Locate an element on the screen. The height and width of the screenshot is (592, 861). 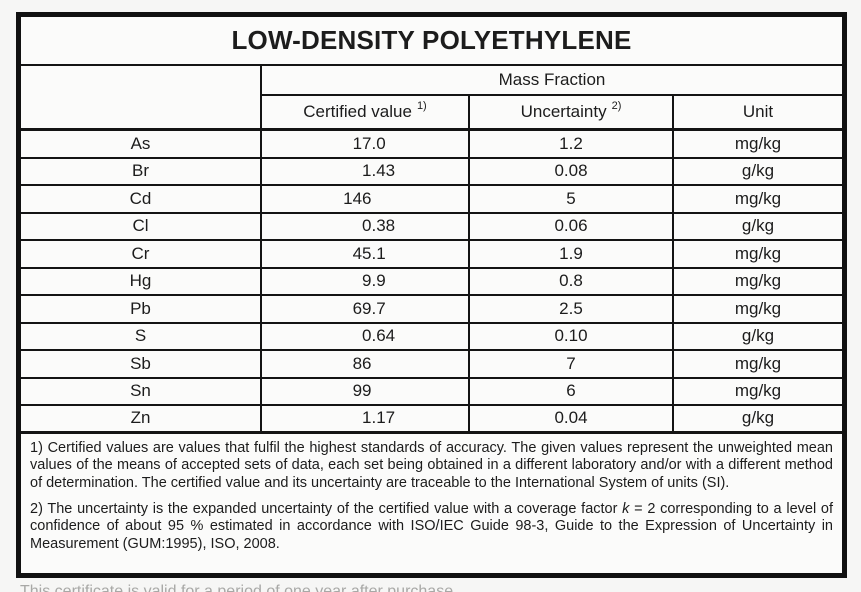
table-row: Sb 86 7 mg/kg is located at coordinates (431, 365).